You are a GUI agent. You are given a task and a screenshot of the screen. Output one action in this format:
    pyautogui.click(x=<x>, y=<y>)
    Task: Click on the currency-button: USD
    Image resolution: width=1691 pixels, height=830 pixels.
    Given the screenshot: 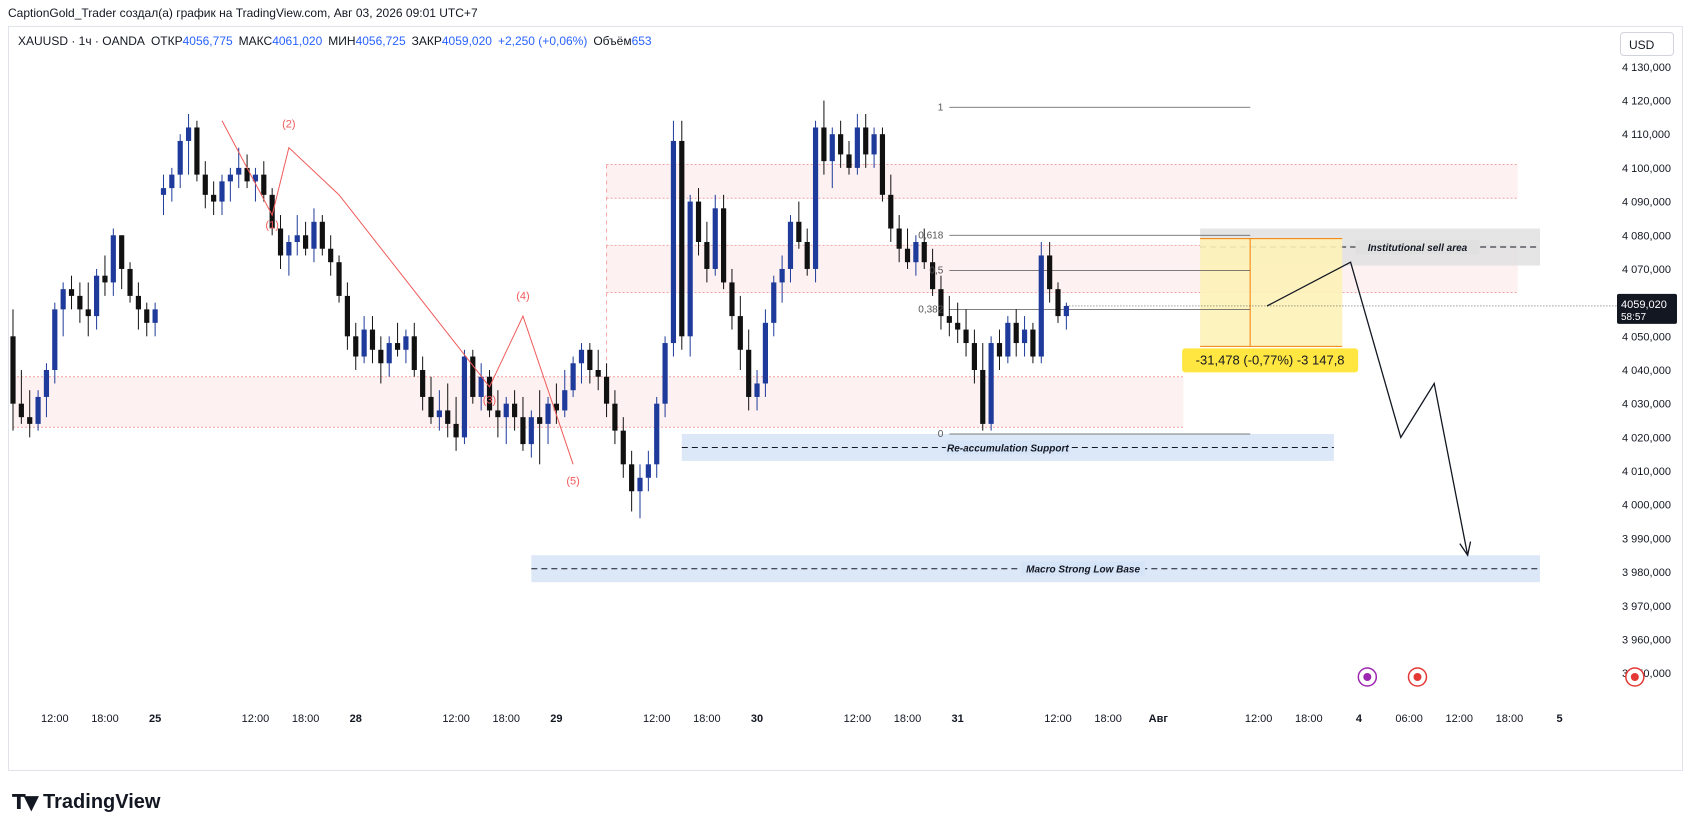 What is the action you would take?
    pyautogui.click(x=1647, y=44)
    